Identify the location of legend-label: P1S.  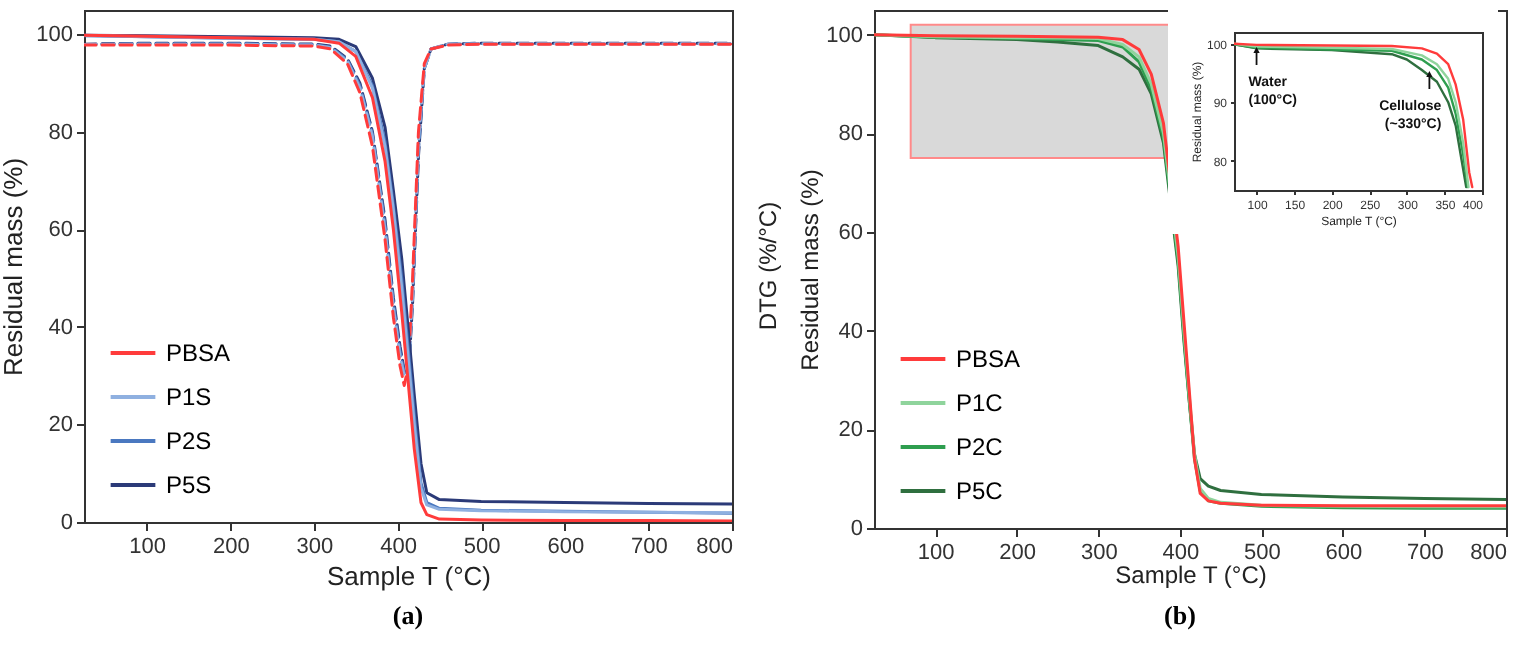
(189, 397).